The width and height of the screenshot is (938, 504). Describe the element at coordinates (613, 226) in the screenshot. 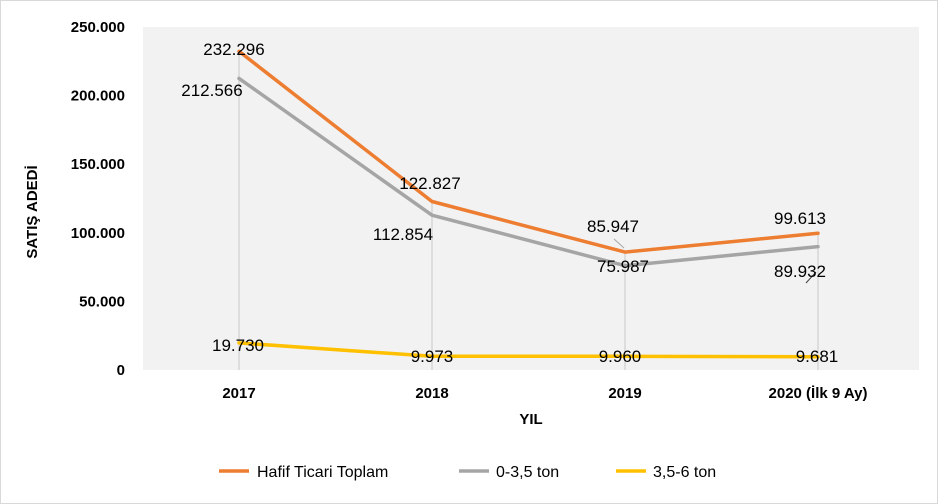

I see `data-label: 85.947` at that location.